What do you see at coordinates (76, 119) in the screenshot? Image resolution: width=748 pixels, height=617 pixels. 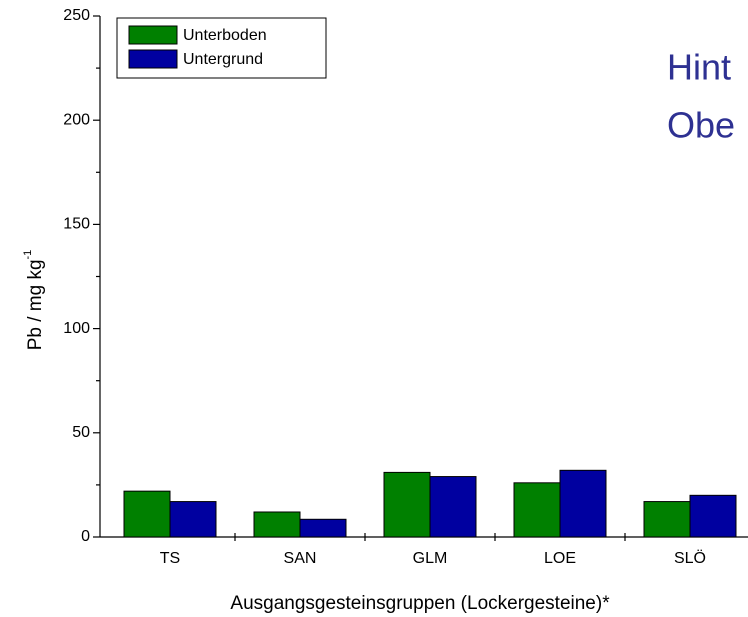 I see `y-tick-label: 200` at bounding box center [76, 119].